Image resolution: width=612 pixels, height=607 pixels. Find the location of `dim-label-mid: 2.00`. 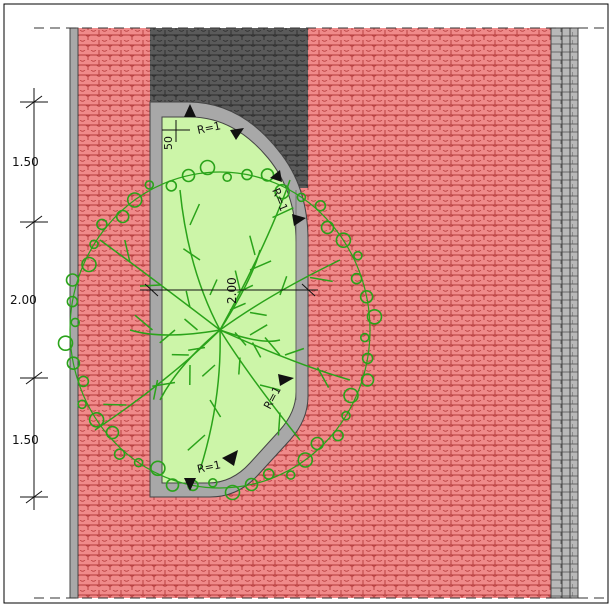

dim-label-mid: 2.00 is located at coordinates (23, 300).